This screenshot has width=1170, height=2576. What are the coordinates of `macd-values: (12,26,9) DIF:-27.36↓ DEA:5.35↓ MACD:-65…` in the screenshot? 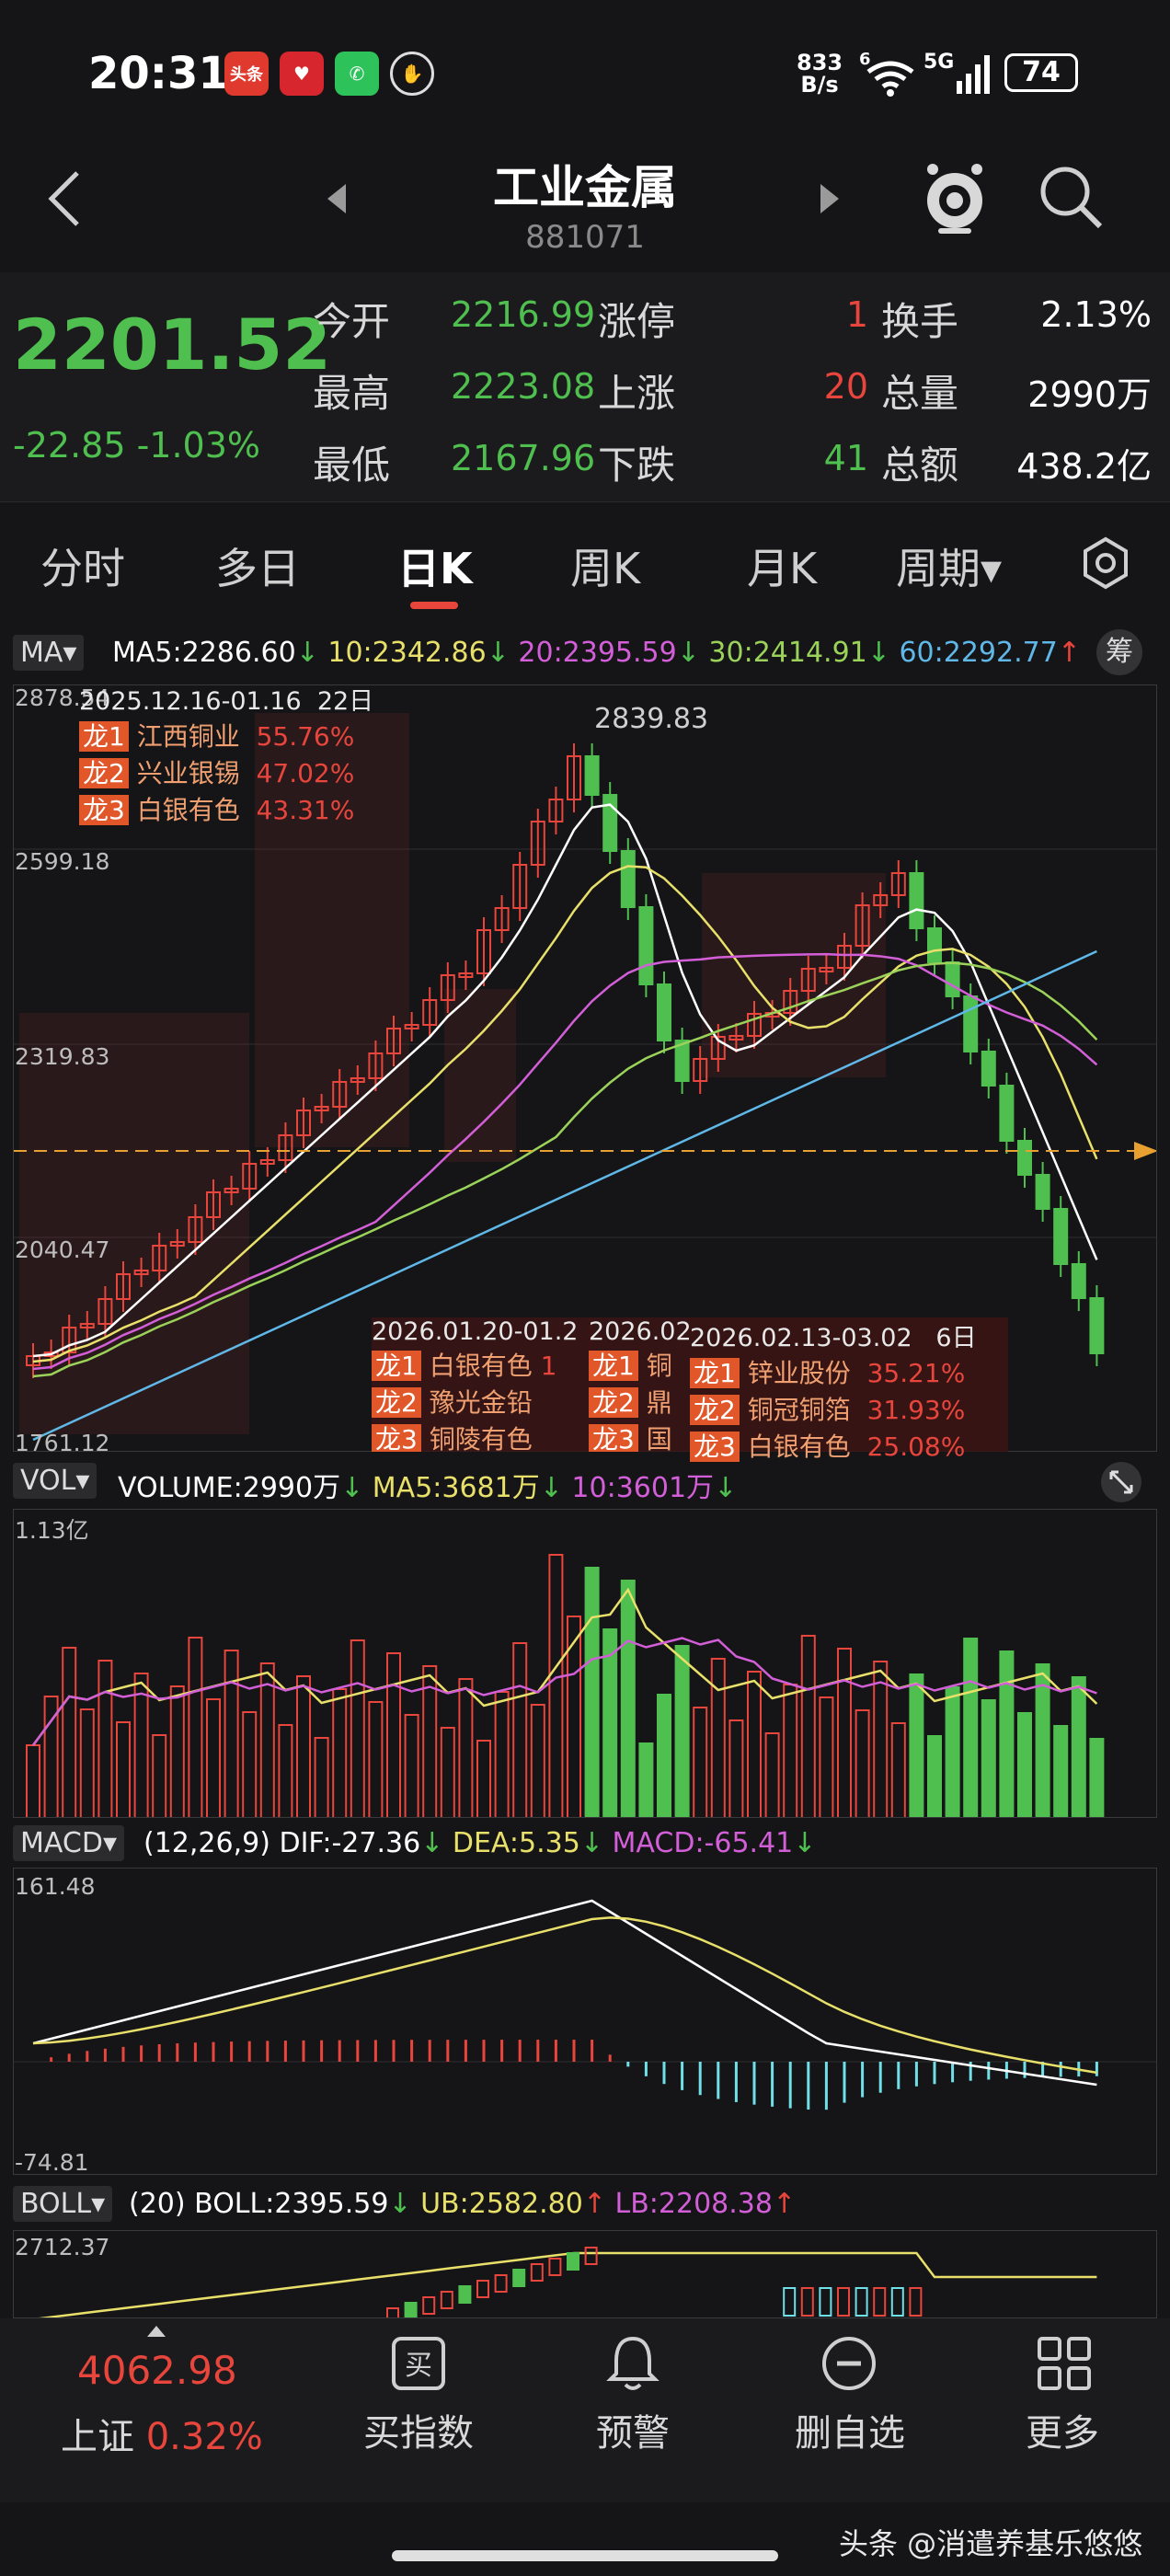 It's located at (480, 1843).